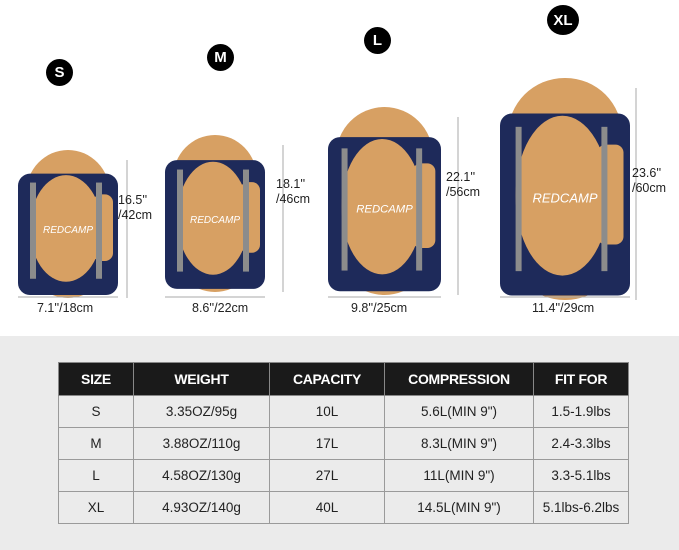 This screenshot has height=550, width=679. Describe the element at coordinates (96, 379) in the screenshot. I see `header-size: SIZE` at that location.